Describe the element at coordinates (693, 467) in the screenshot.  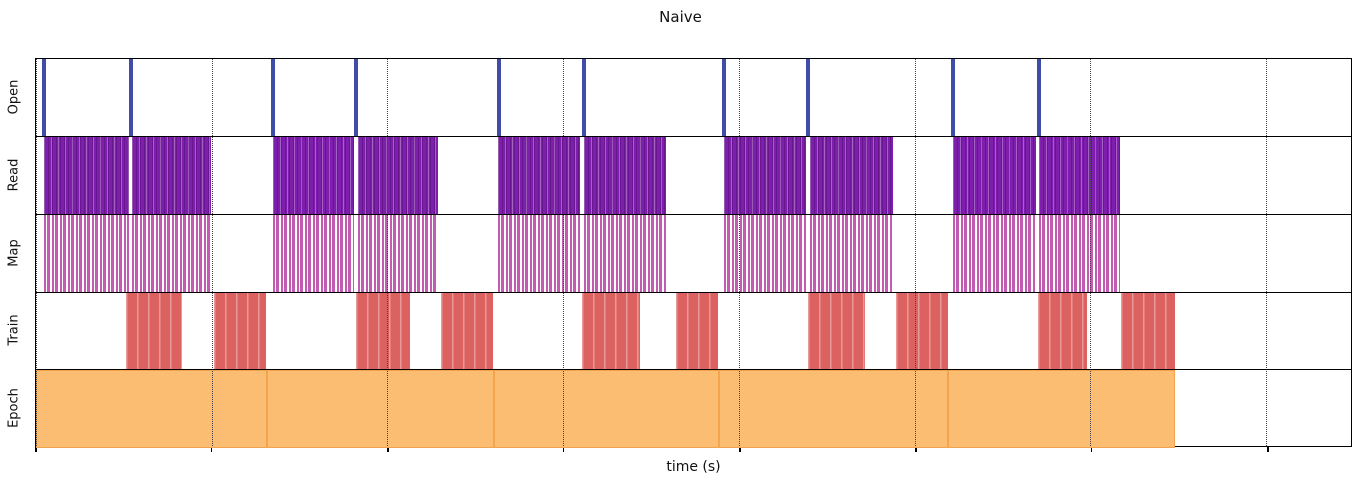
I see `x-axis-label: time (s)` at that location.